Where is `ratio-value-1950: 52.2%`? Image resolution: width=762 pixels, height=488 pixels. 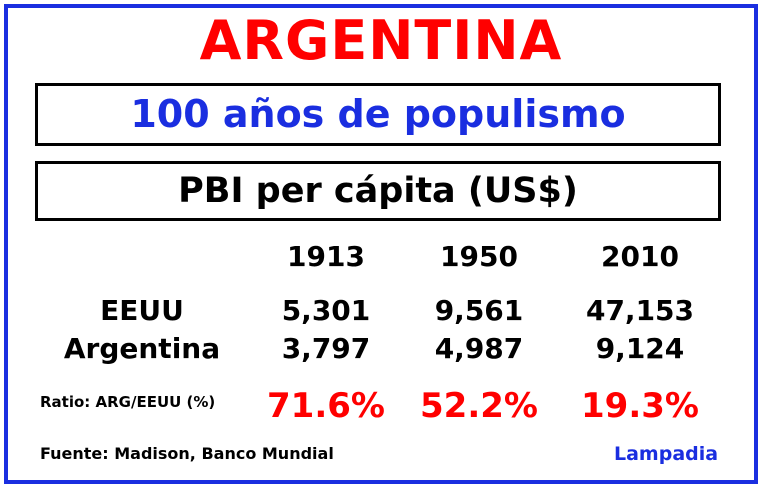 ratio-value-1950: 52.2% is located at coordinates (479, 406).